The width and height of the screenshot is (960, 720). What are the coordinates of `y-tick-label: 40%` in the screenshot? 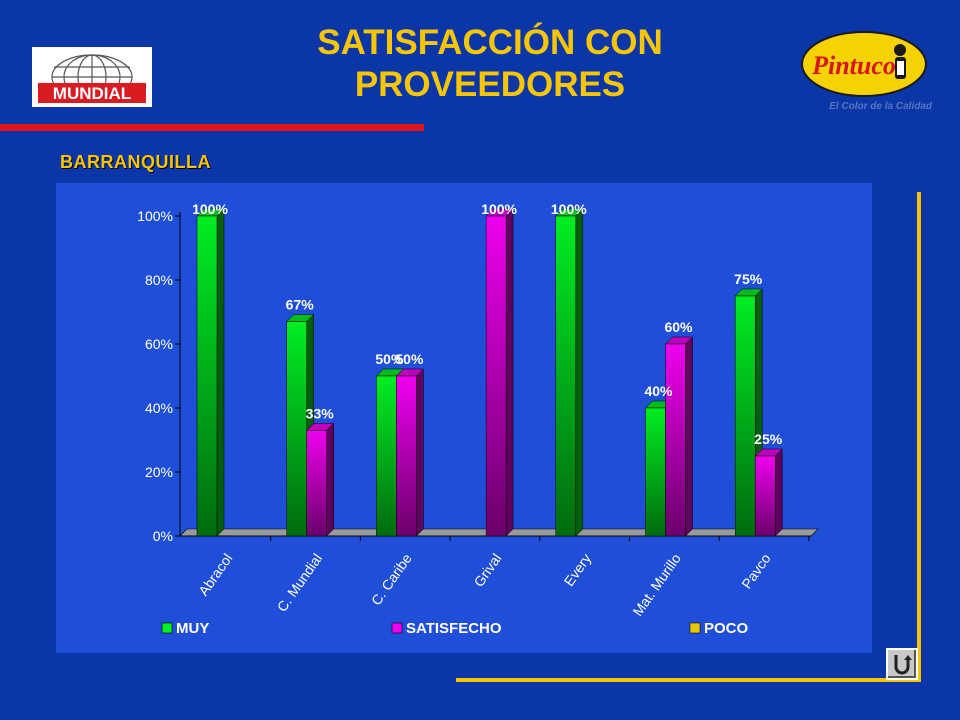 It's located at (159, 408).